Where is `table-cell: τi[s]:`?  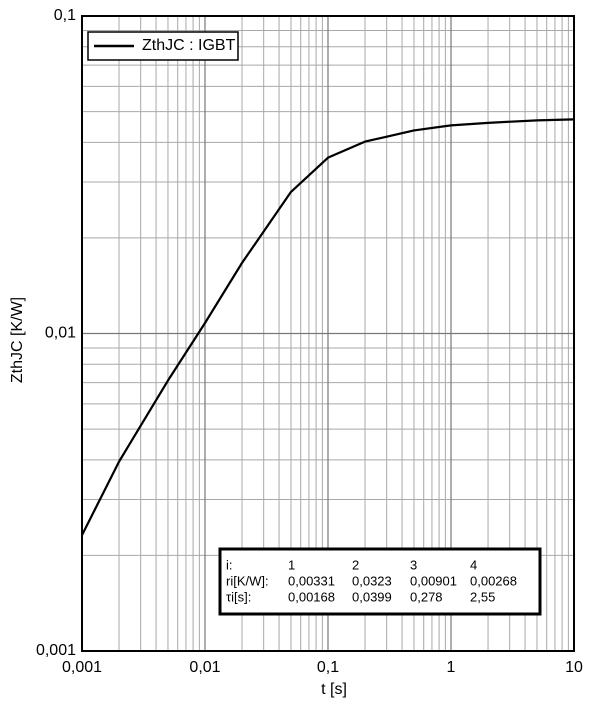 table-cell: τi[s]: is located at coordinates (238, 596).